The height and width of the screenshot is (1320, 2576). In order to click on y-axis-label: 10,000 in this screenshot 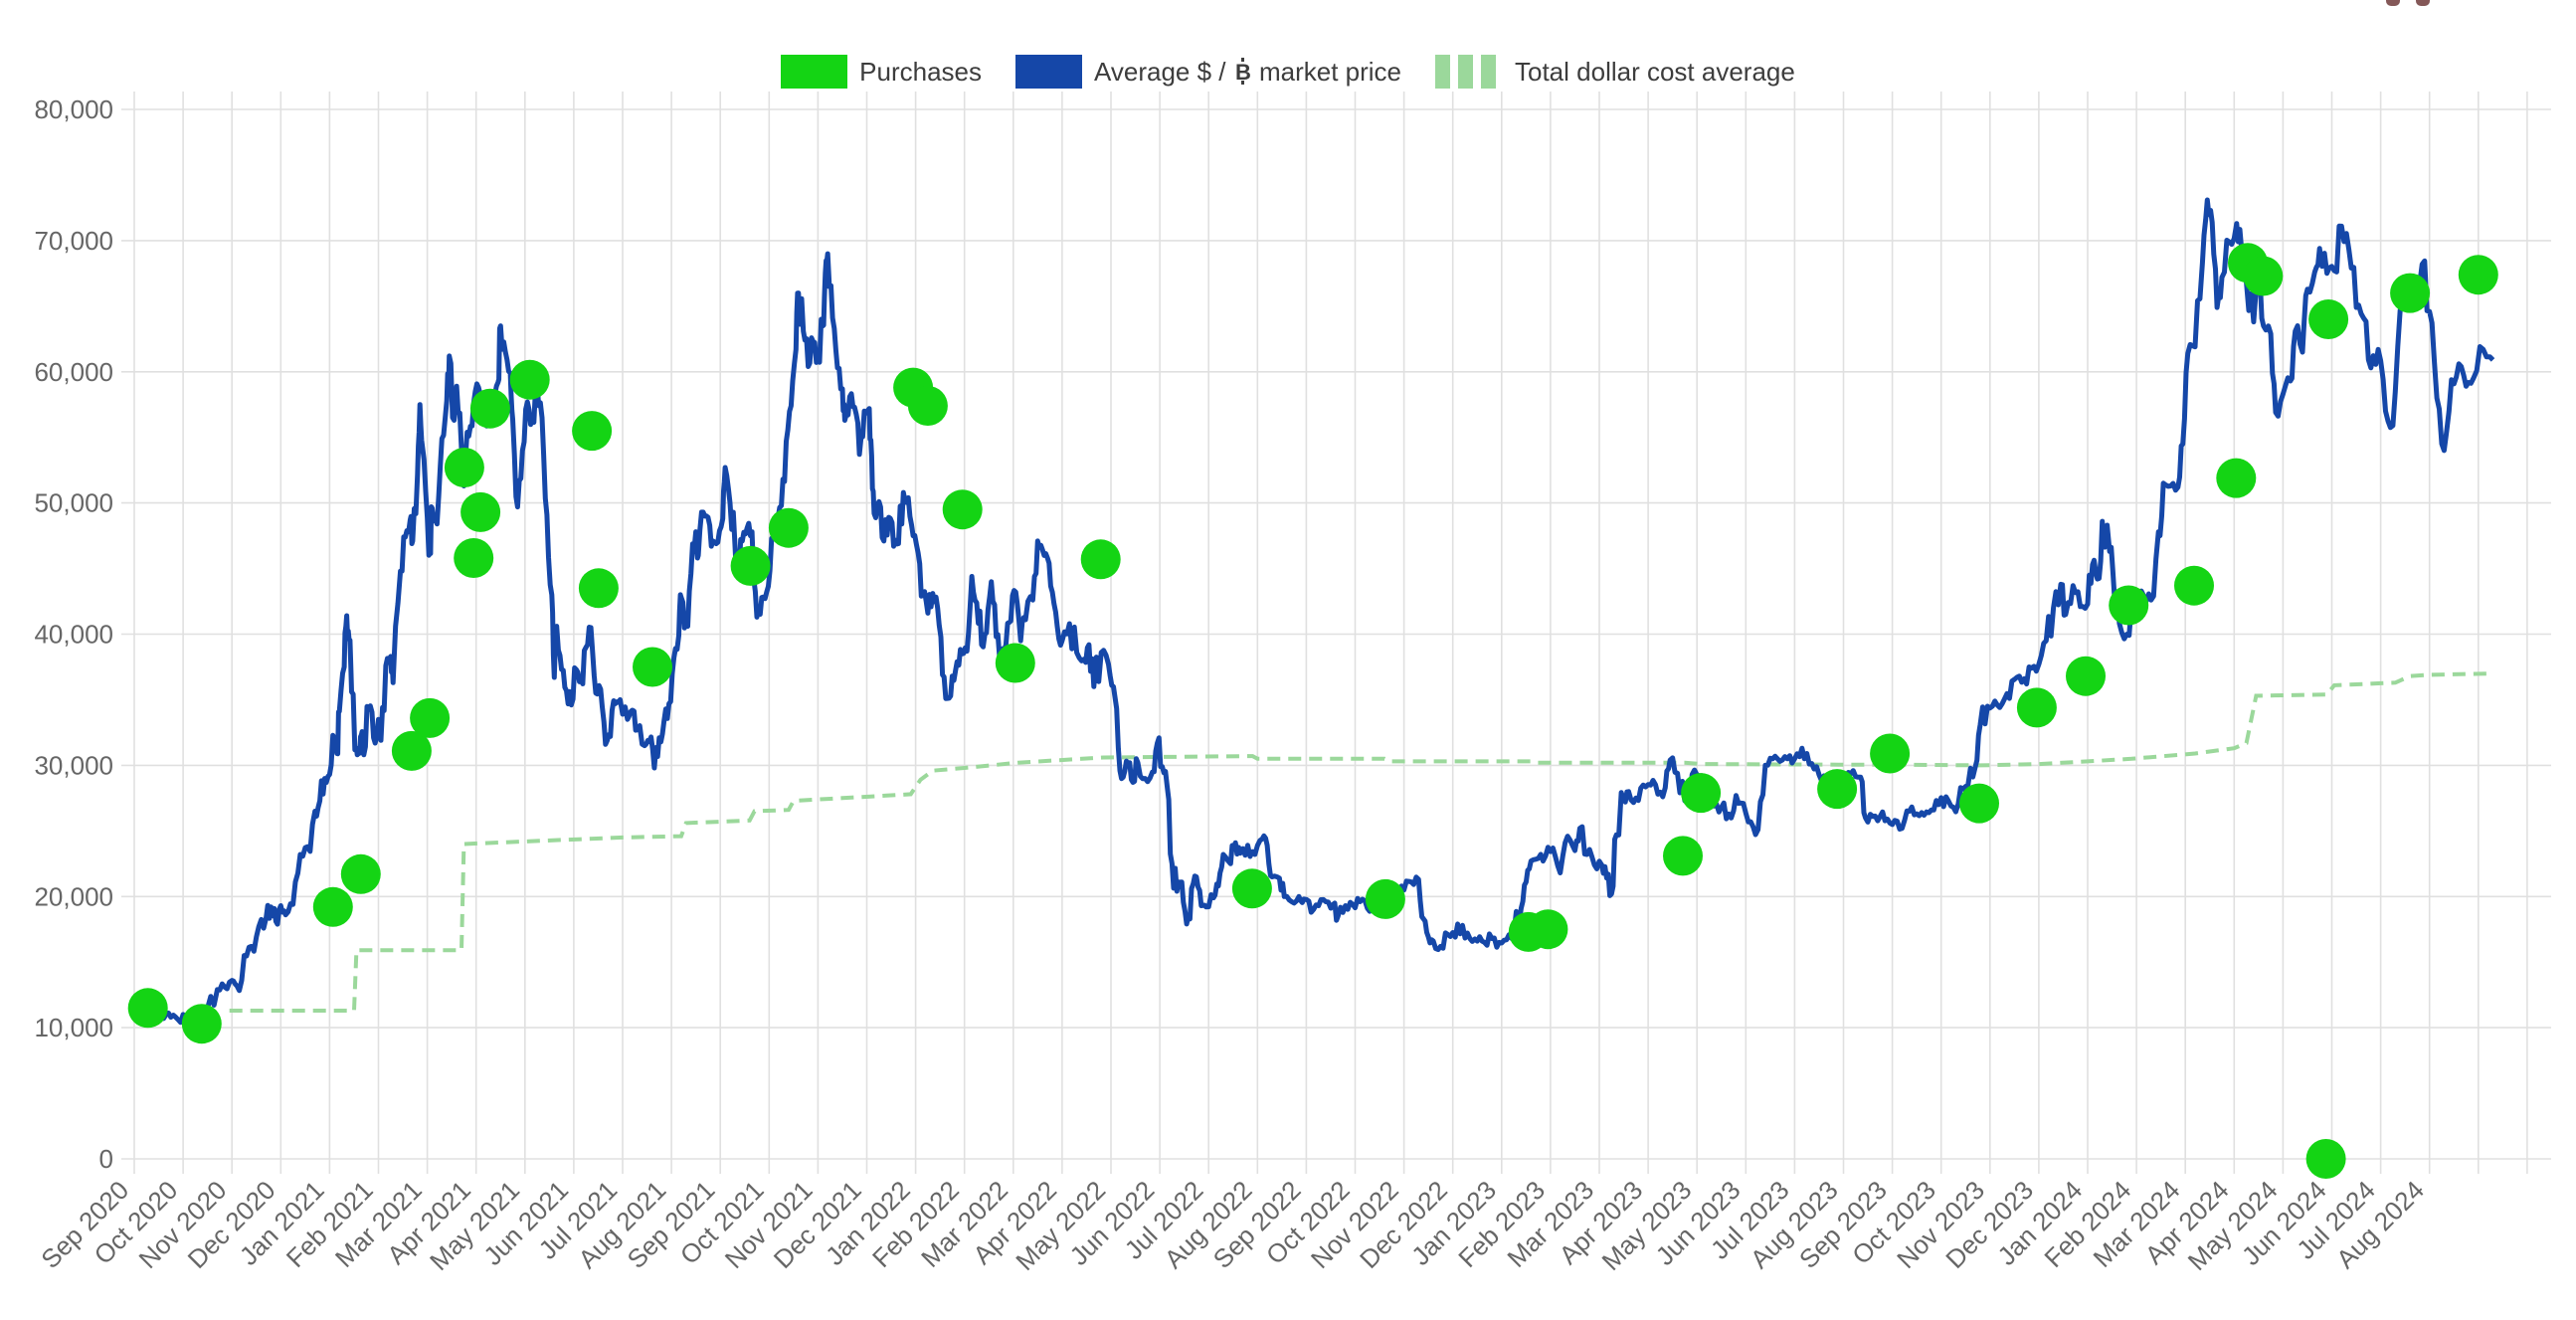, I will do `click(73, 1027)`.